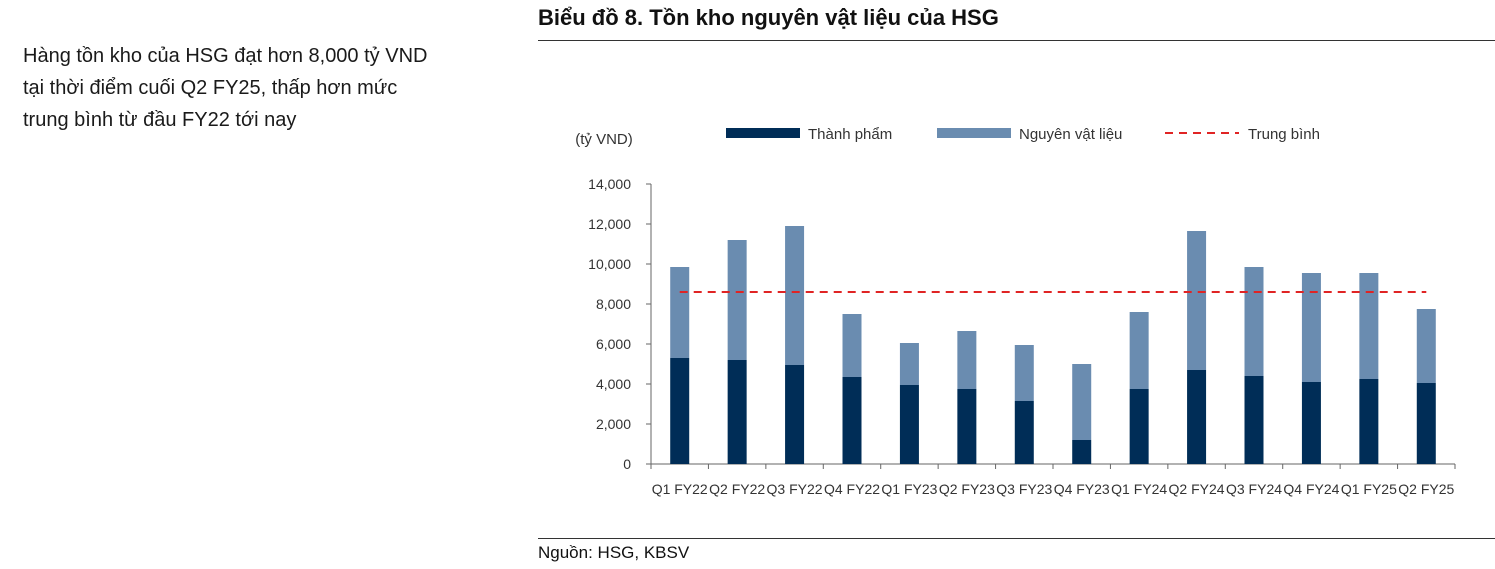 This screenshot has height=569, width=1495. What do you see at coordinates (763, 133) in the screenshot?
I see `legend-swatch-thanh-pham` at bounding box center [763, 133].